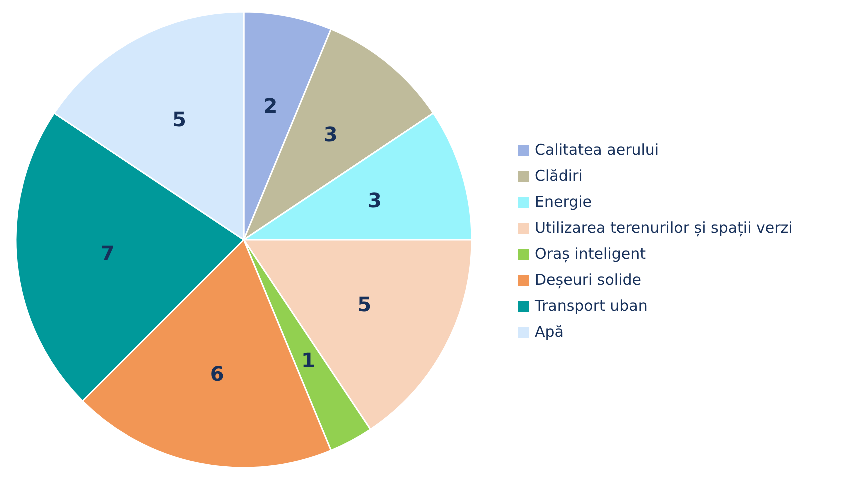 The width and height of the screenshot is (850, 481). Describe the element at coordinates (559, 175) in the screenshot. I see `legend-label: Clădiri` at that location.